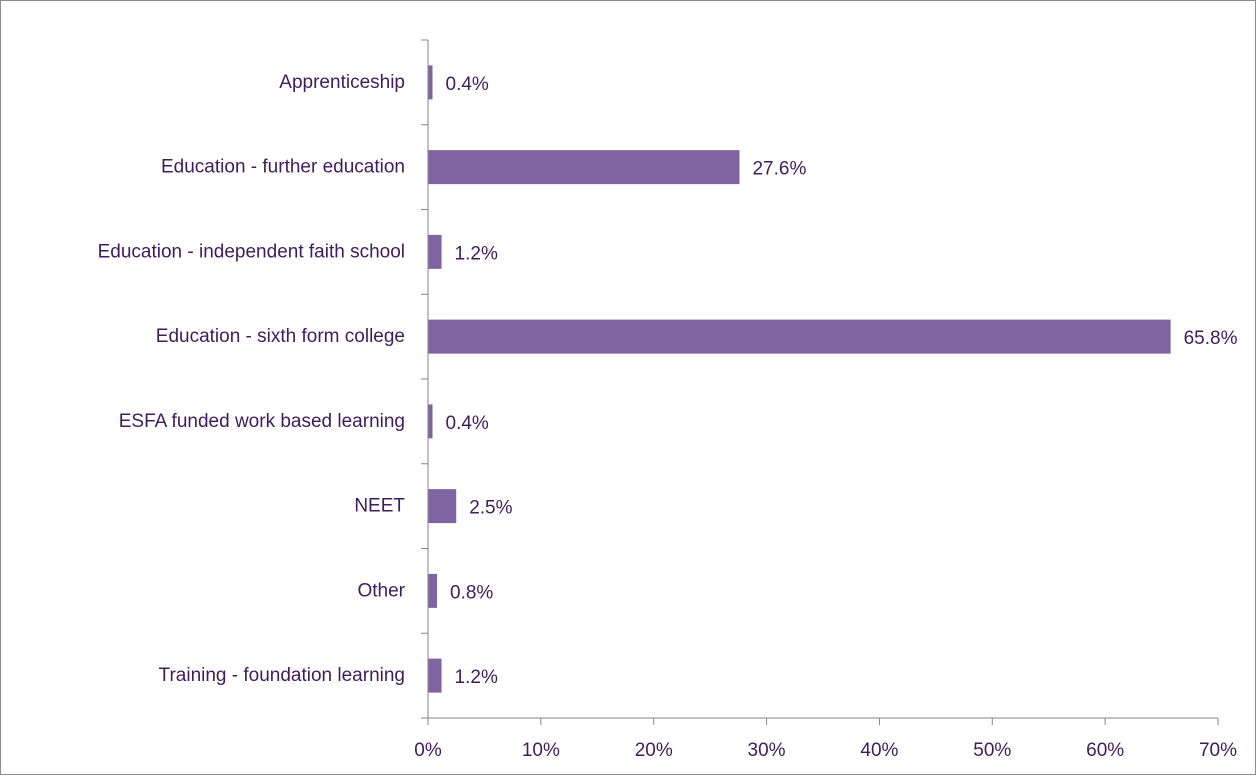 The height and width of the screenshot is (776, 1256). What do you see at coordinates (779, 169) in the screenshot?
I see `value-label: 27.6%` at bounding box center [779, 169].